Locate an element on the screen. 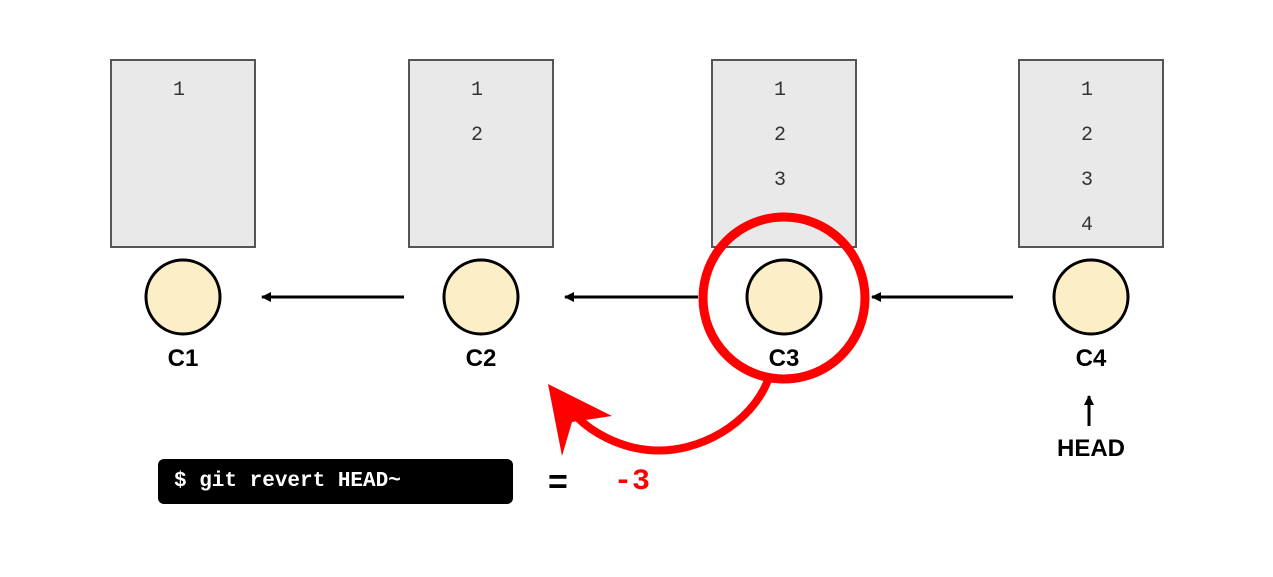 Image resolution: width=1273 pixels, height=577 pixels. commit-node-c3 is located at coordinates (784, 297).